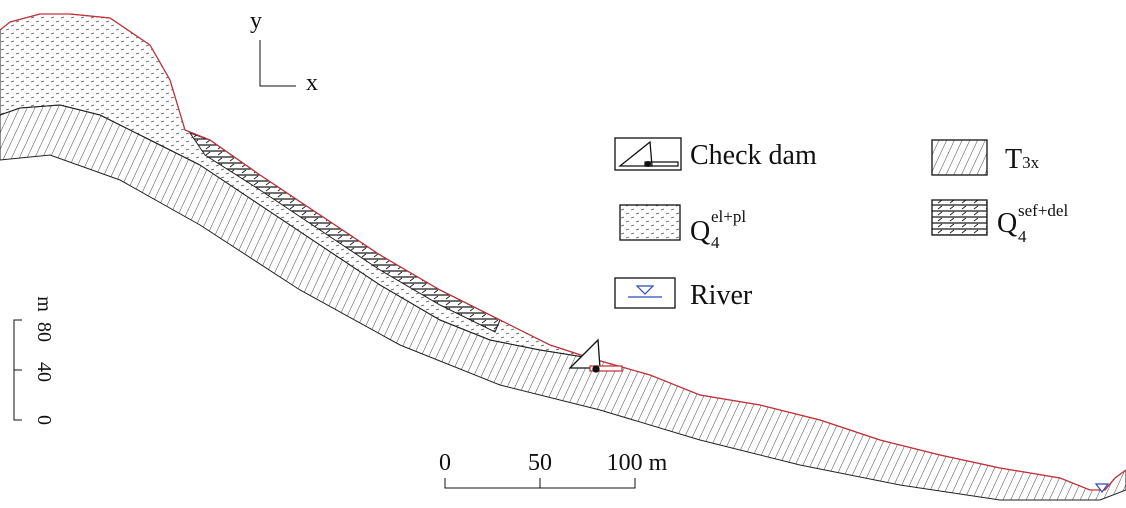 This screenshot has height=508, width=1126. Describe the element at coordinates (44, 304) in the screenshot. I see `scale-unit: m` at that location.